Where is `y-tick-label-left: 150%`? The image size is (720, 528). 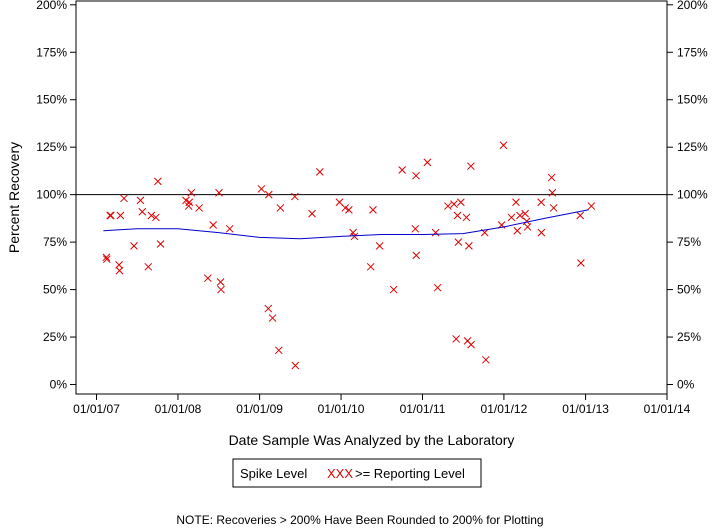 y-tick-label-left: 150% is located at coordinates (51, 100).